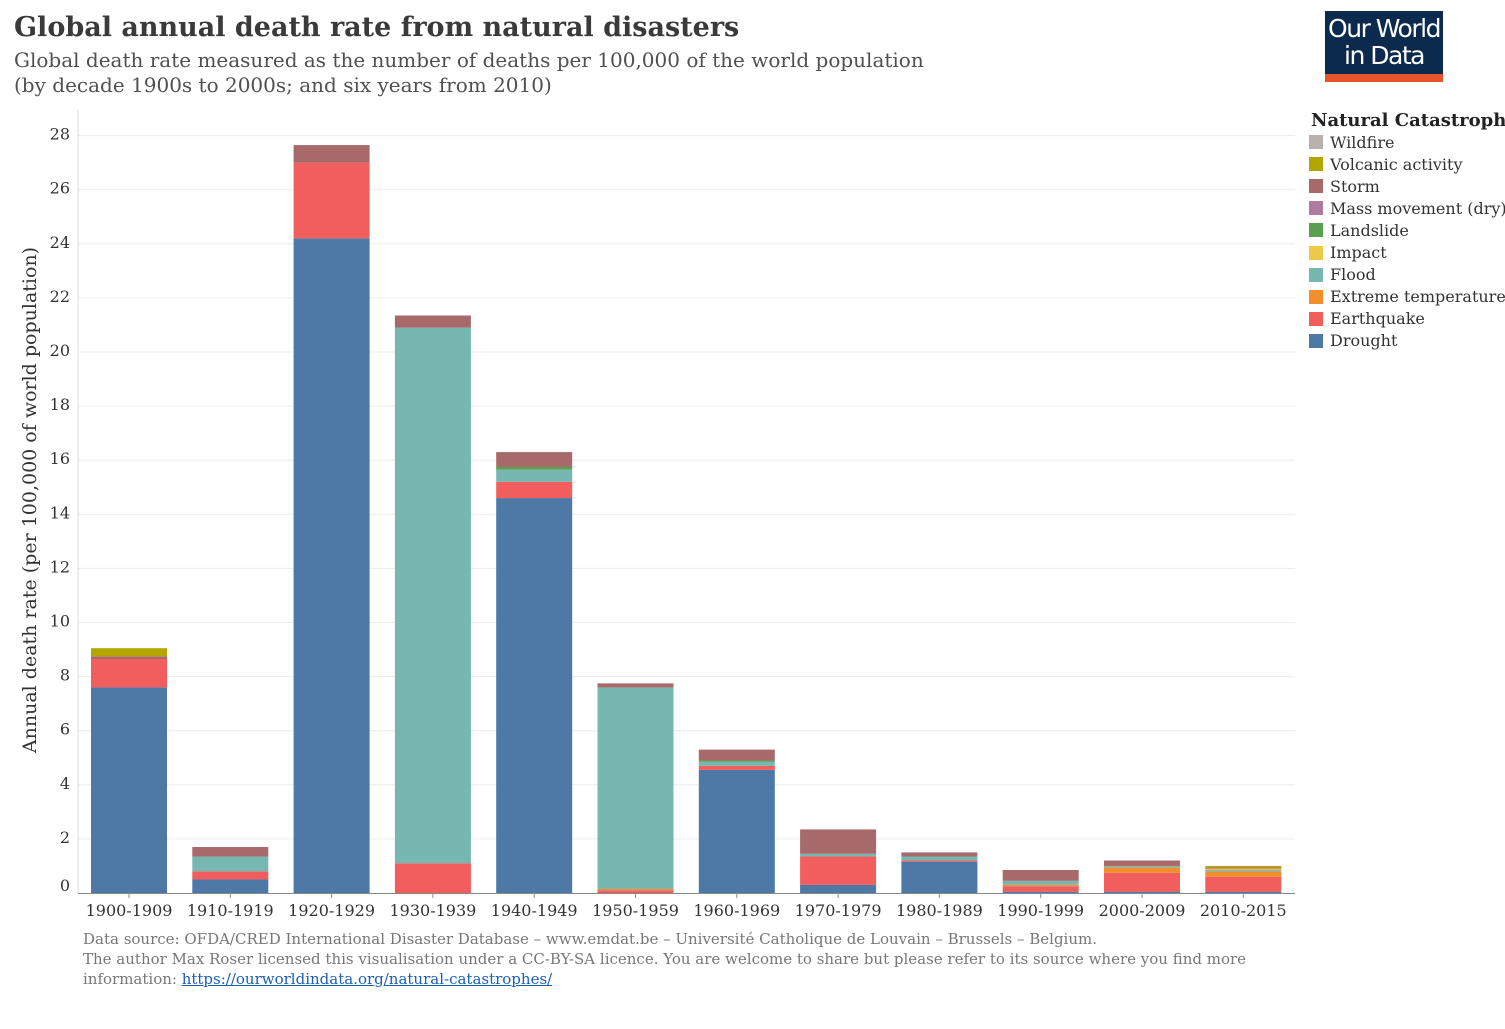 The image size is (1505, 1029). I want to click on y-tick-label: 16, so click(60, 458).